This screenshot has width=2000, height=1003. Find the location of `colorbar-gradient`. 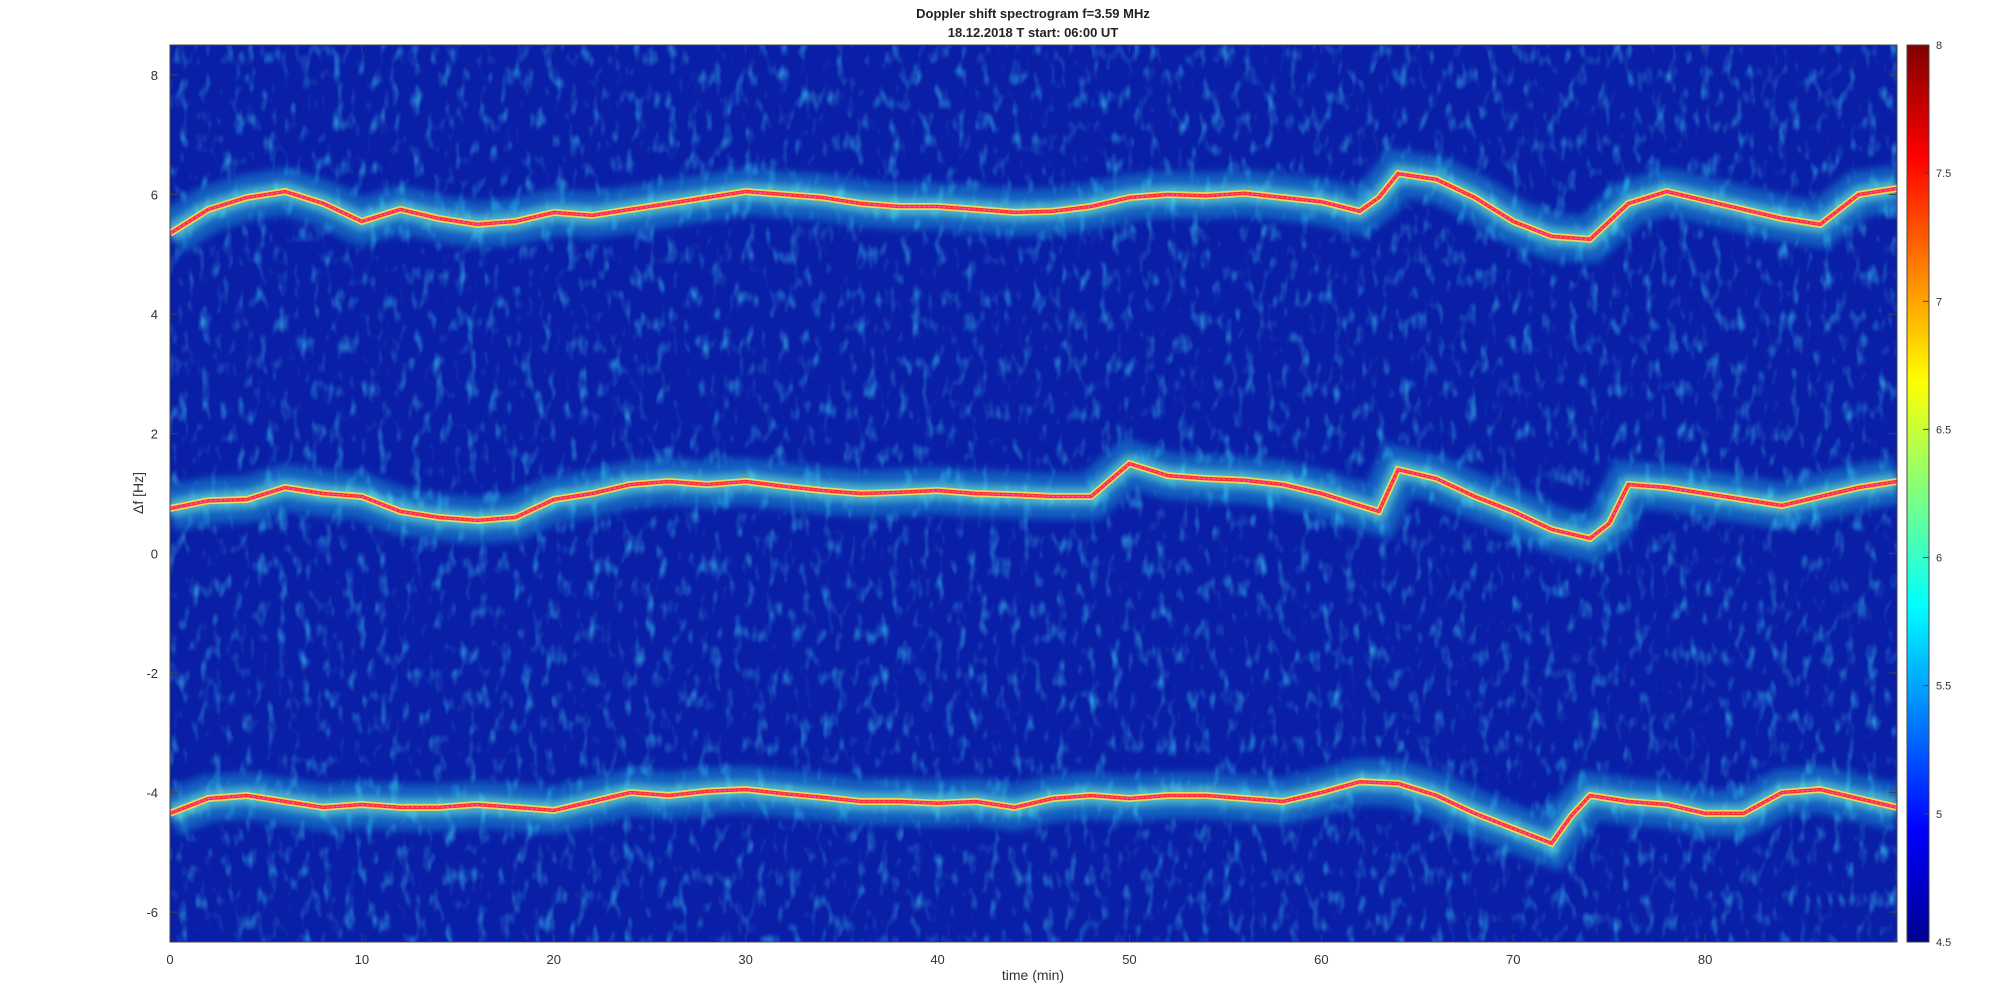

colorbar-gradient is located at coordinates (1918, 493).